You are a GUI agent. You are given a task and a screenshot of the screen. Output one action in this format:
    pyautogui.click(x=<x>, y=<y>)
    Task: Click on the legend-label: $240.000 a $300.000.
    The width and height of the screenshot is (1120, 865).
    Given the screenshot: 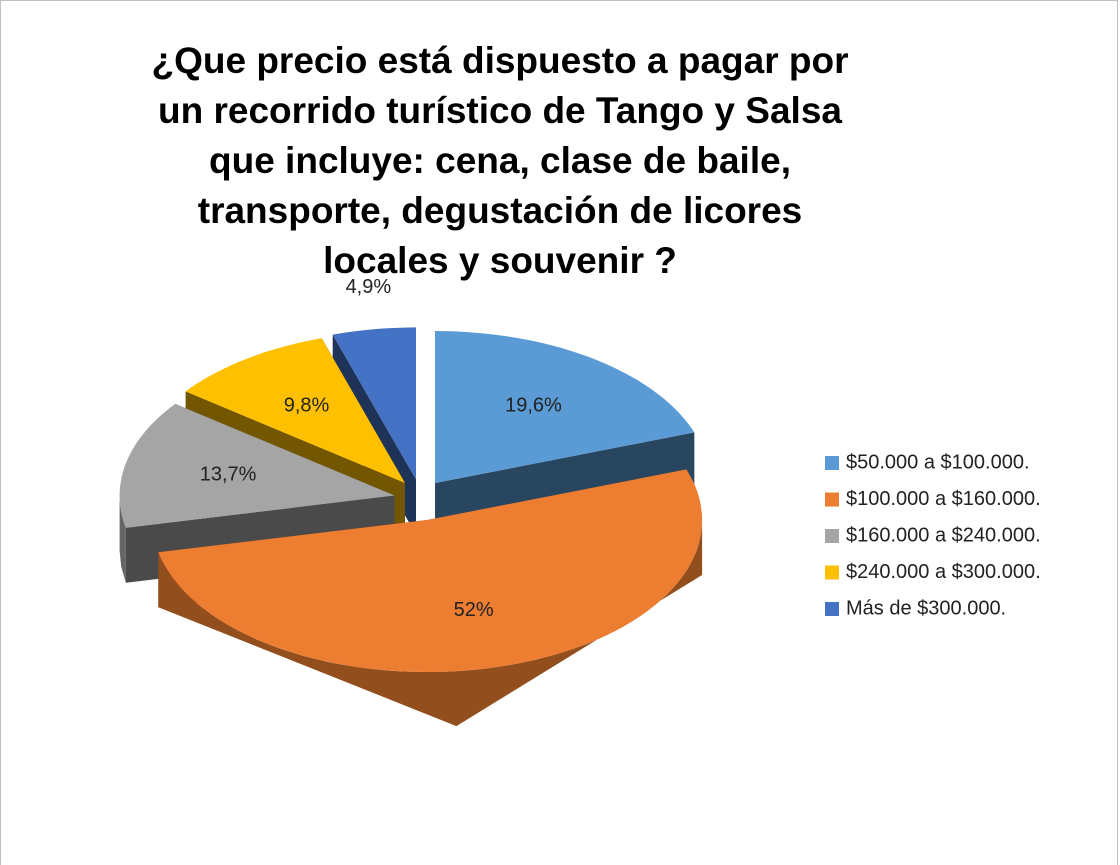 What is the action you would take?
    pyautogui.click(x=943, y=572)
    